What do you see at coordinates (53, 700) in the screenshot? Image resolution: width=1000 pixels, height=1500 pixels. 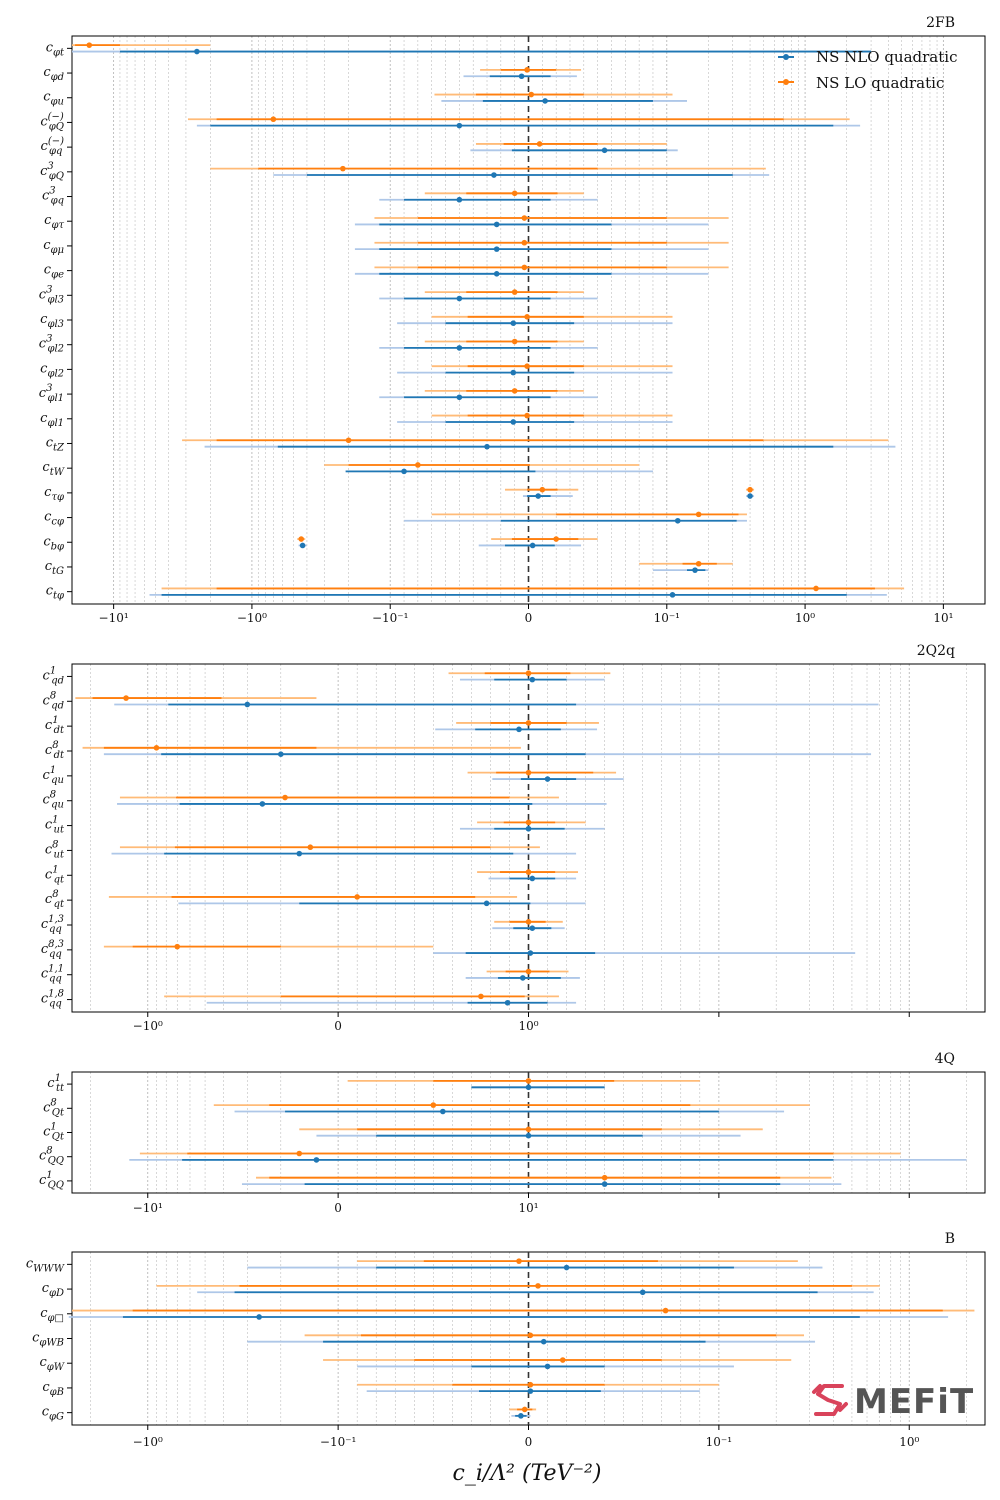 I see `y-tick-label: c8 qd` at bounding box center [53, 700].